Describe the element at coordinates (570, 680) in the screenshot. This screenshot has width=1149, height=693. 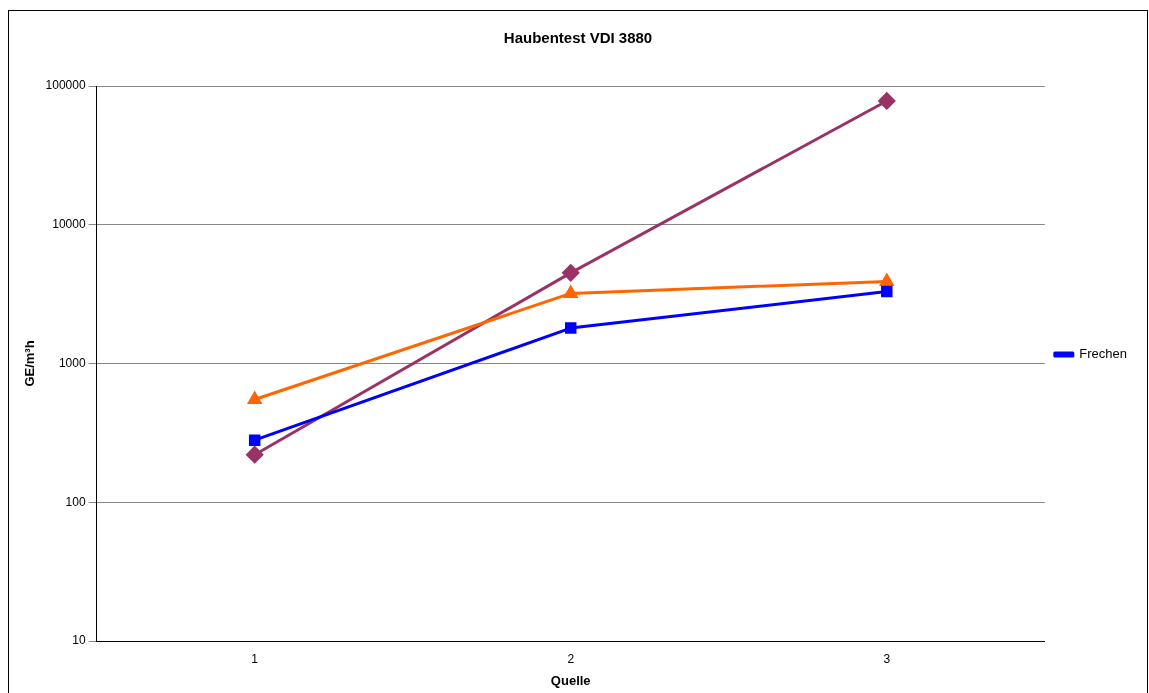
I see `x-axis-title: Quelle` at that location.